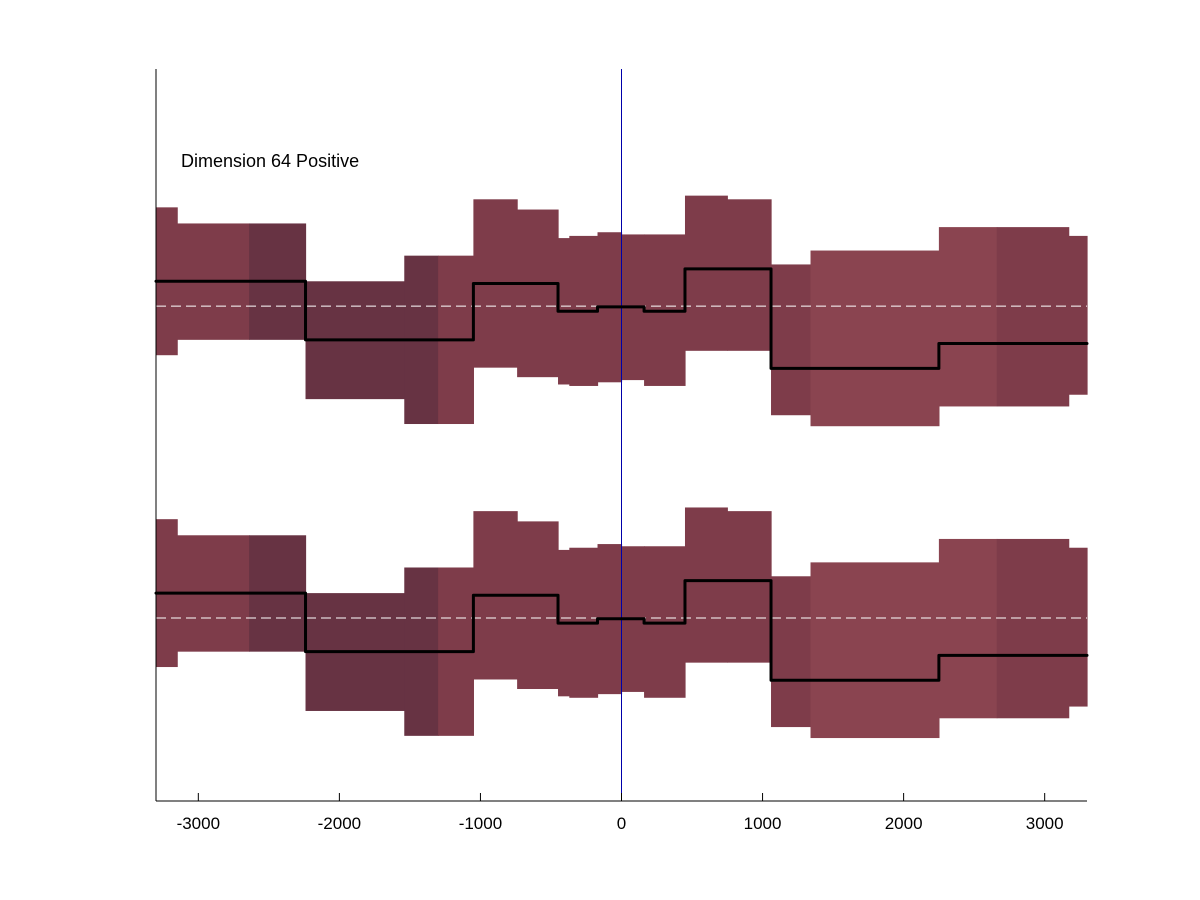 Image resolution: width=1200 pixels, height=900 pixels. What do you see at coordinates (198, 823) in the screenshot?
I see `x-tick-label: -3000` at bounding box center [198, 823].